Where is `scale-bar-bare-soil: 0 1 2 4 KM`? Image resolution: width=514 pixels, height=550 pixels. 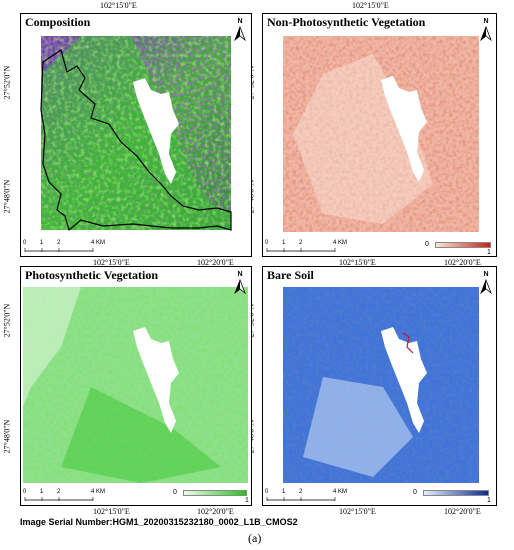
scale-bar-bare-soil: 0 1 2 4 KM is located at coordinates (306, 495).